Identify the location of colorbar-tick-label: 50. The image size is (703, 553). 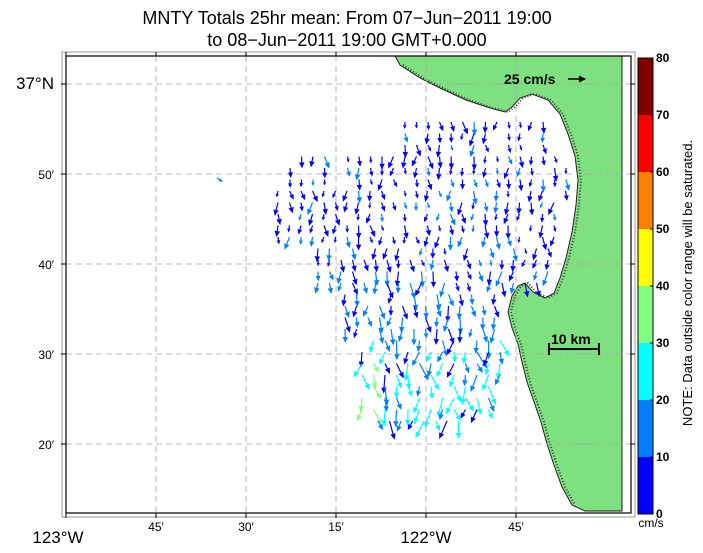
(663, 229).